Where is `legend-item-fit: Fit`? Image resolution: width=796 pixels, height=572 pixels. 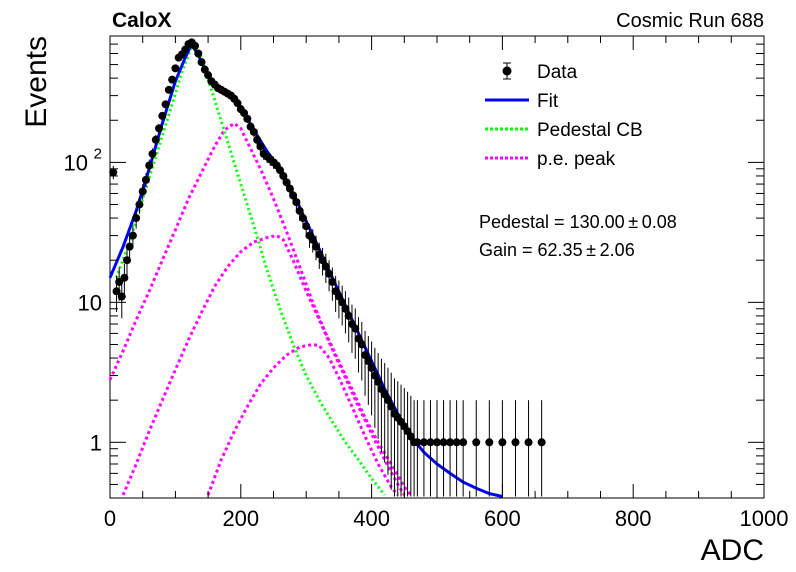 legend-item-fit: Fit is located at coordinates (522, 101).